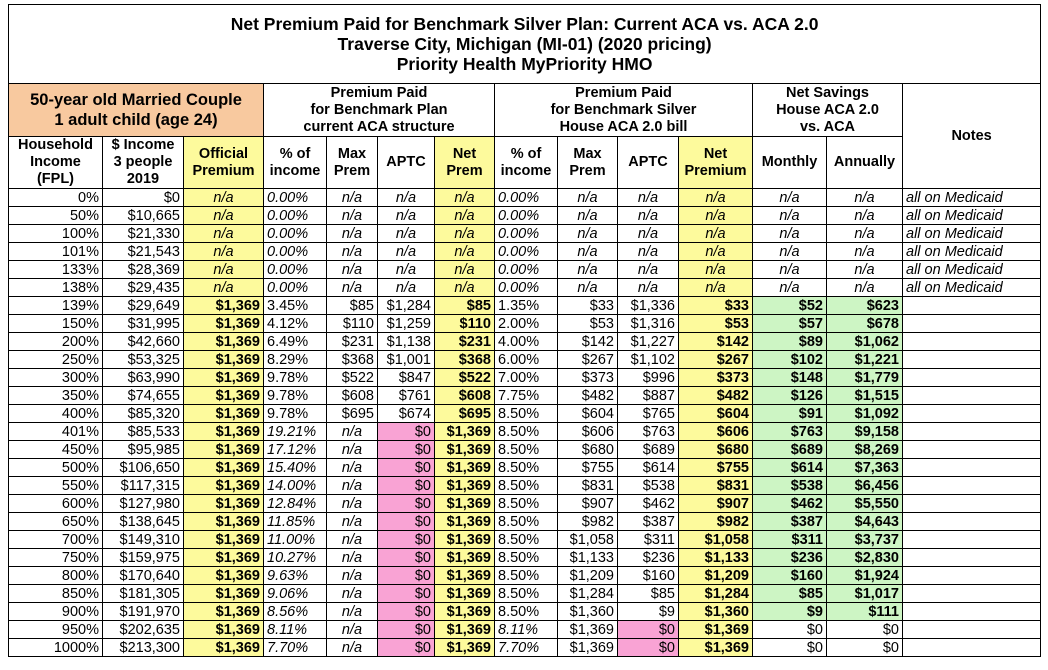  What do you see at coordinates (864, 162) in the screenshot?
I see `column-header: Annually` at bounding box center [864, 162].